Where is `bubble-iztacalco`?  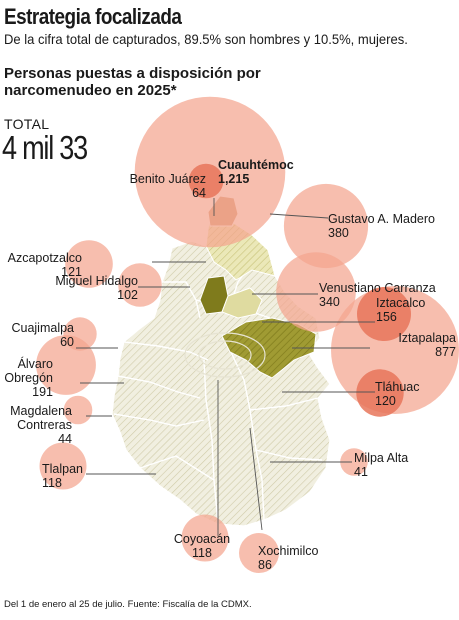 bubble-iztacalco is located at coordinates (384, 314).